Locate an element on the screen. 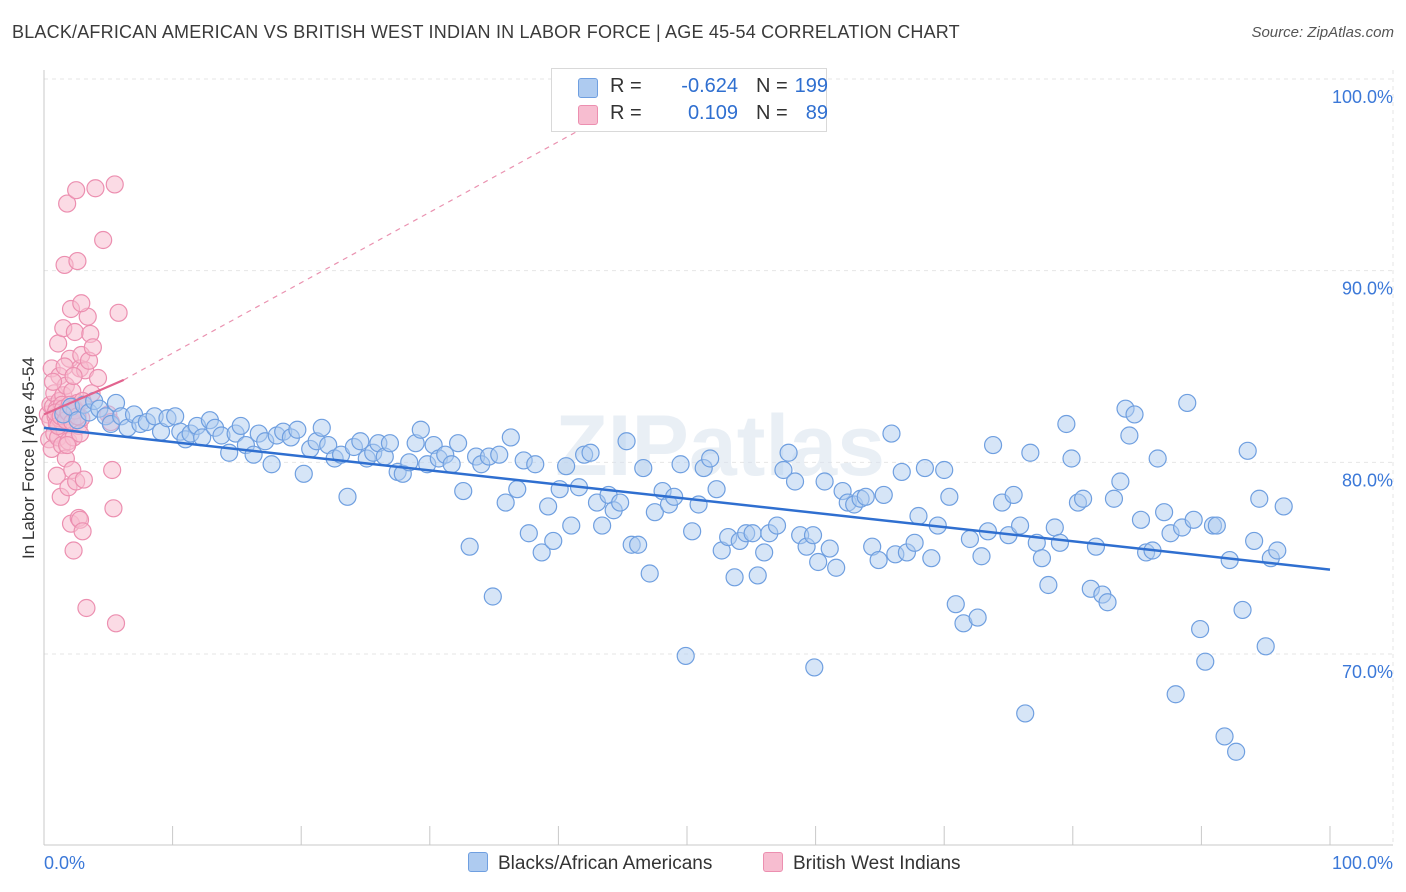 This screenshot has height=892, width=1406. r-value: 0.109 is located at coordinates (712, 113).